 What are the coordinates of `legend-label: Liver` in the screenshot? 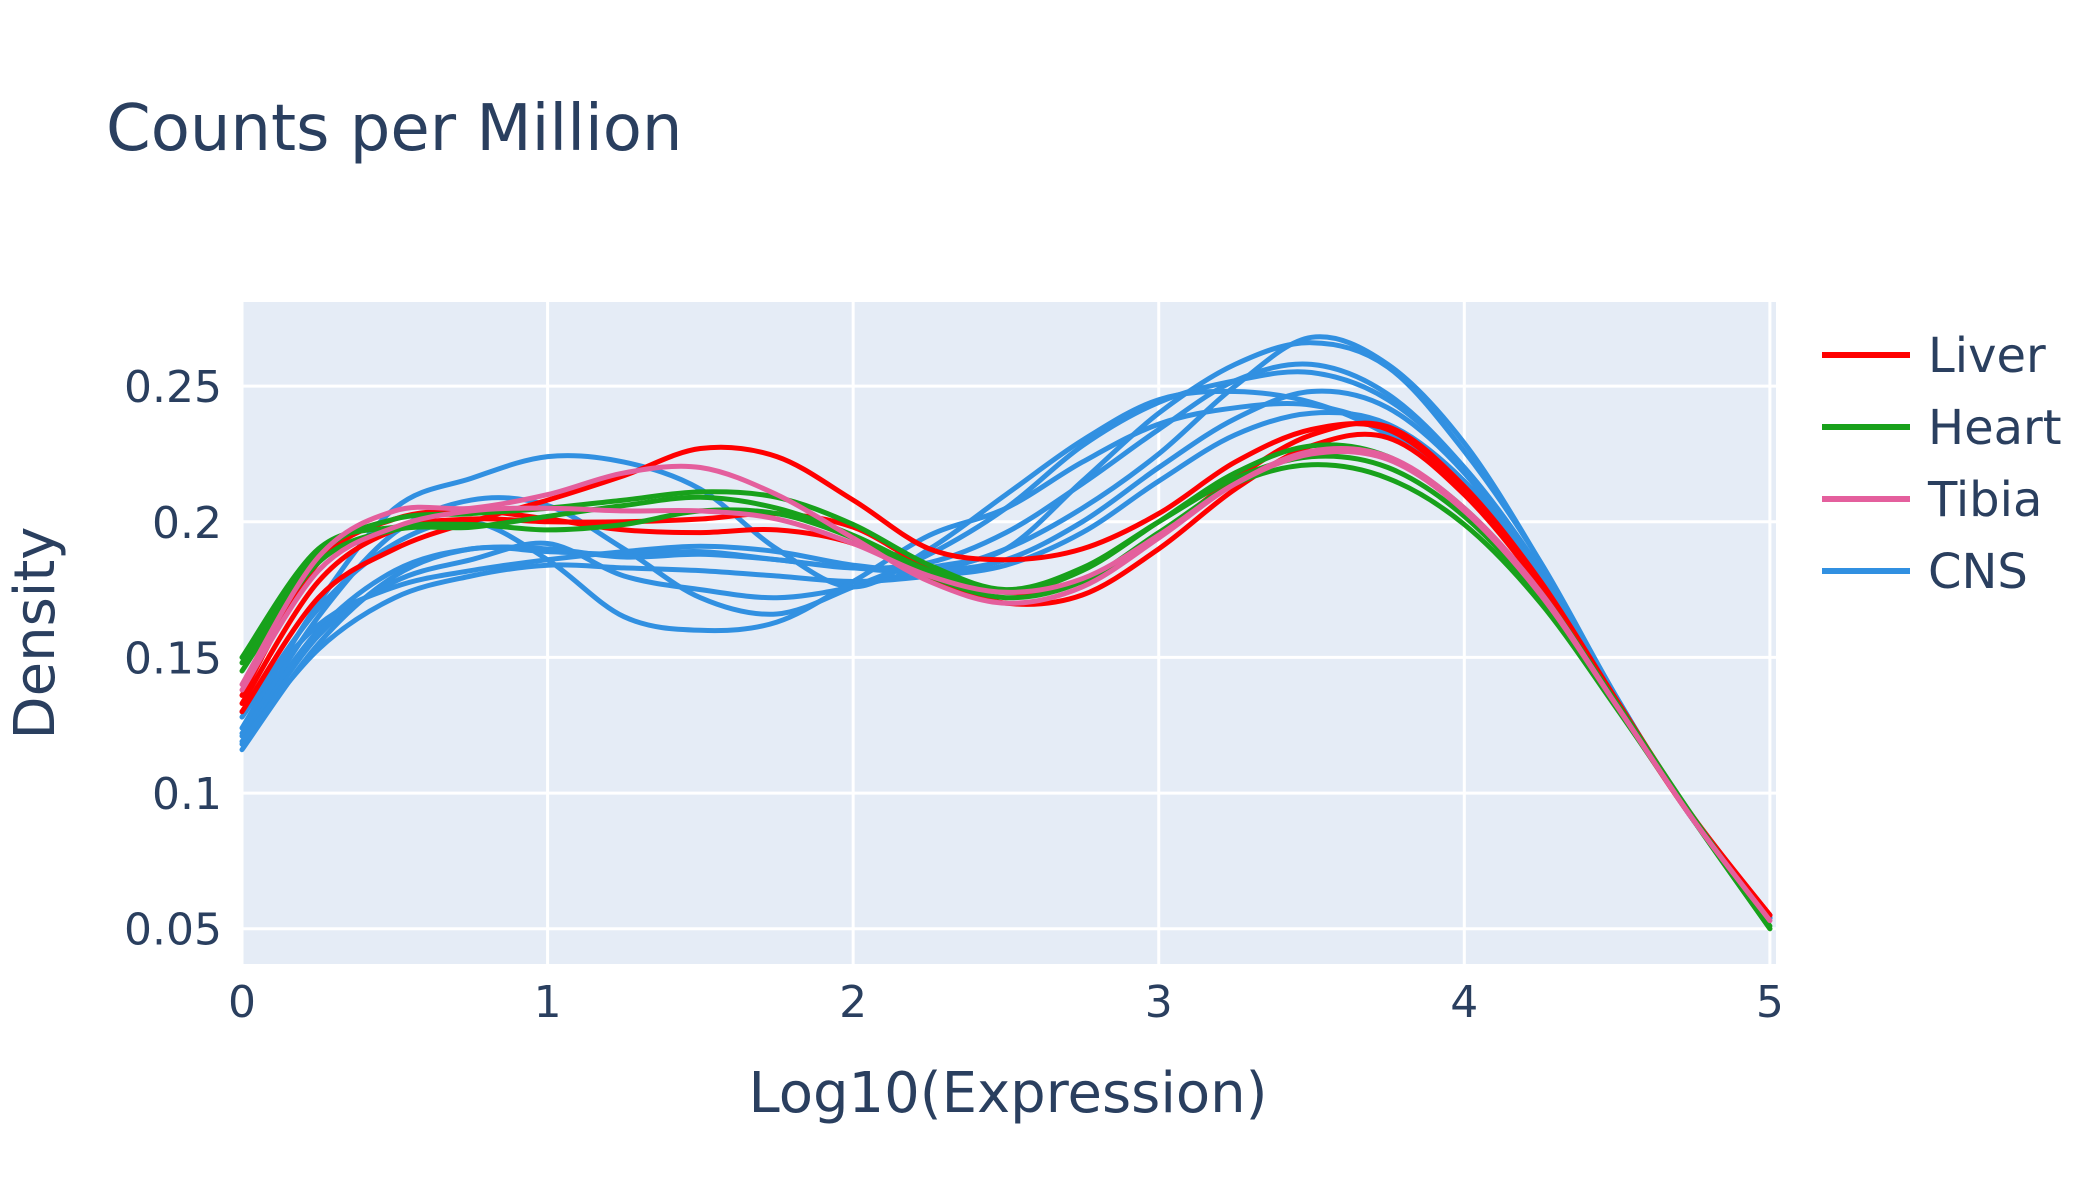 It's located at (1987, 356).